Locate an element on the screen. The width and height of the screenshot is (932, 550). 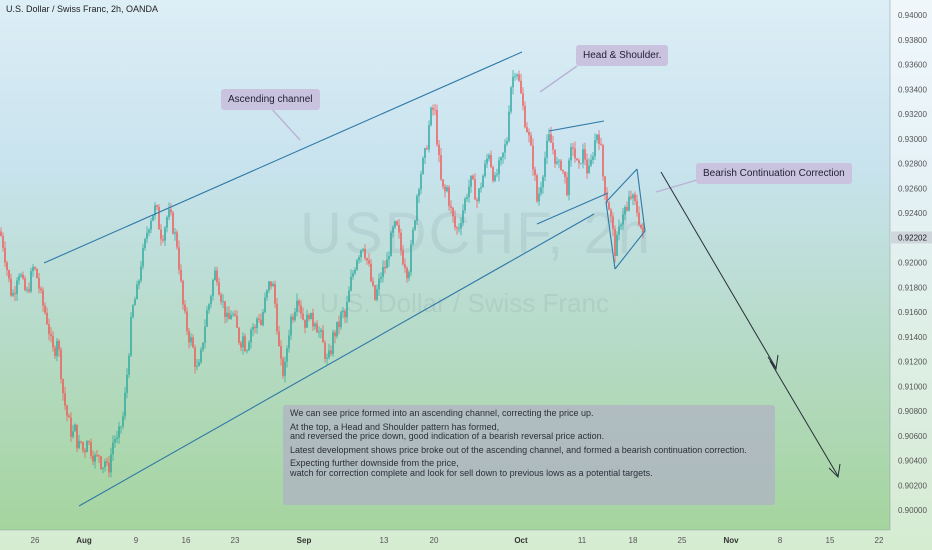
head-shoulder-callout: Head & Shoulder. is located at coordinates (622, 55).